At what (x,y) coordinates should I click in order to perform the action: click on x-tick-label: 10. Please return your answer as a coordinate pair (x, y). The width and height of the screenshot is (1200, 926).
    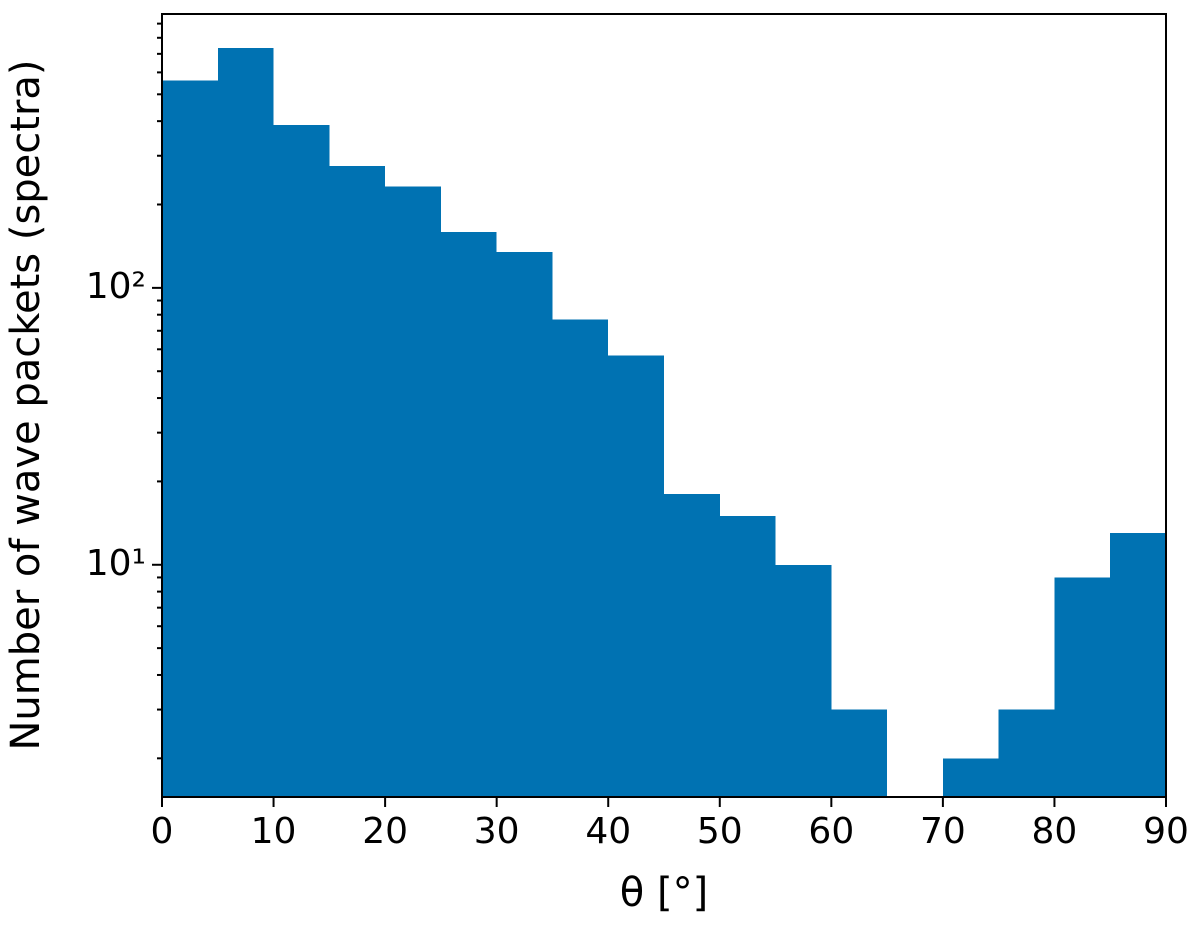
    Looking at the image, I should click on (274, 831).